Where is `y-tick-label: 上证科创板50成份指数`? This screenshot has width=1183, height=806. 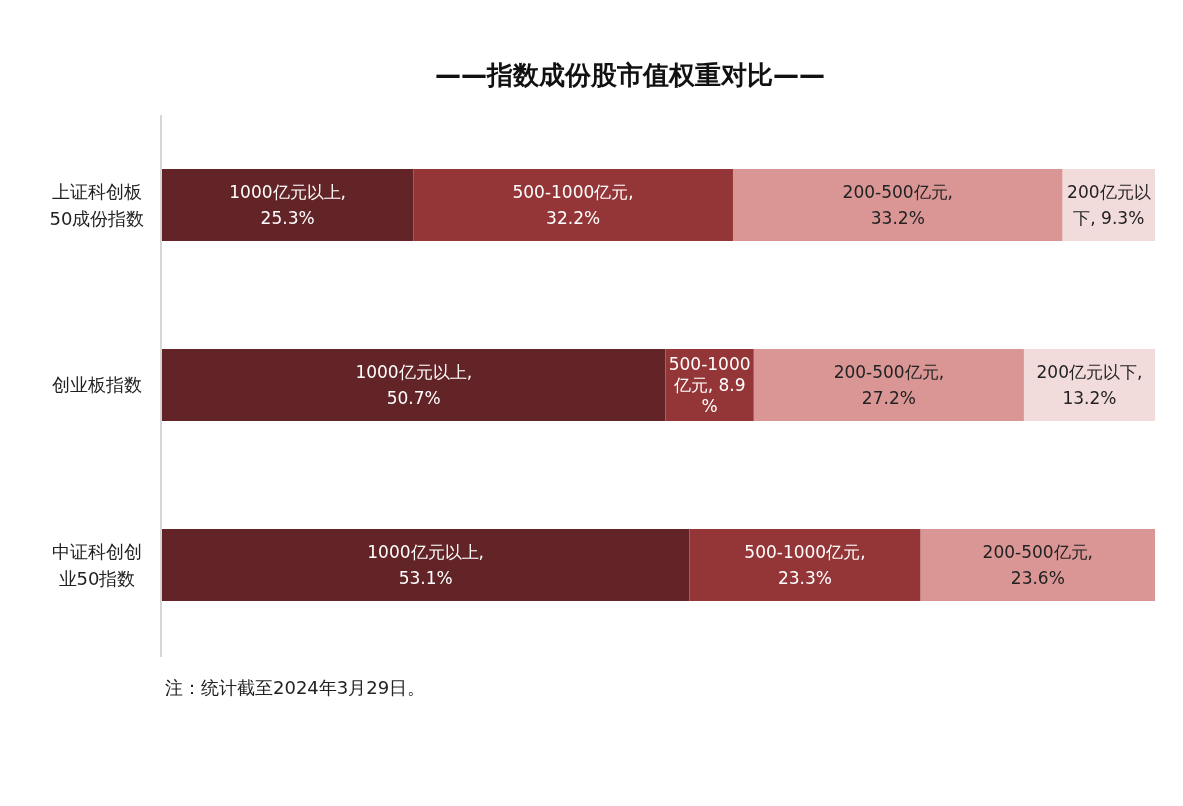 y-tick-label: 上证科创板50成份指数 is located at coordinates (97, 204).